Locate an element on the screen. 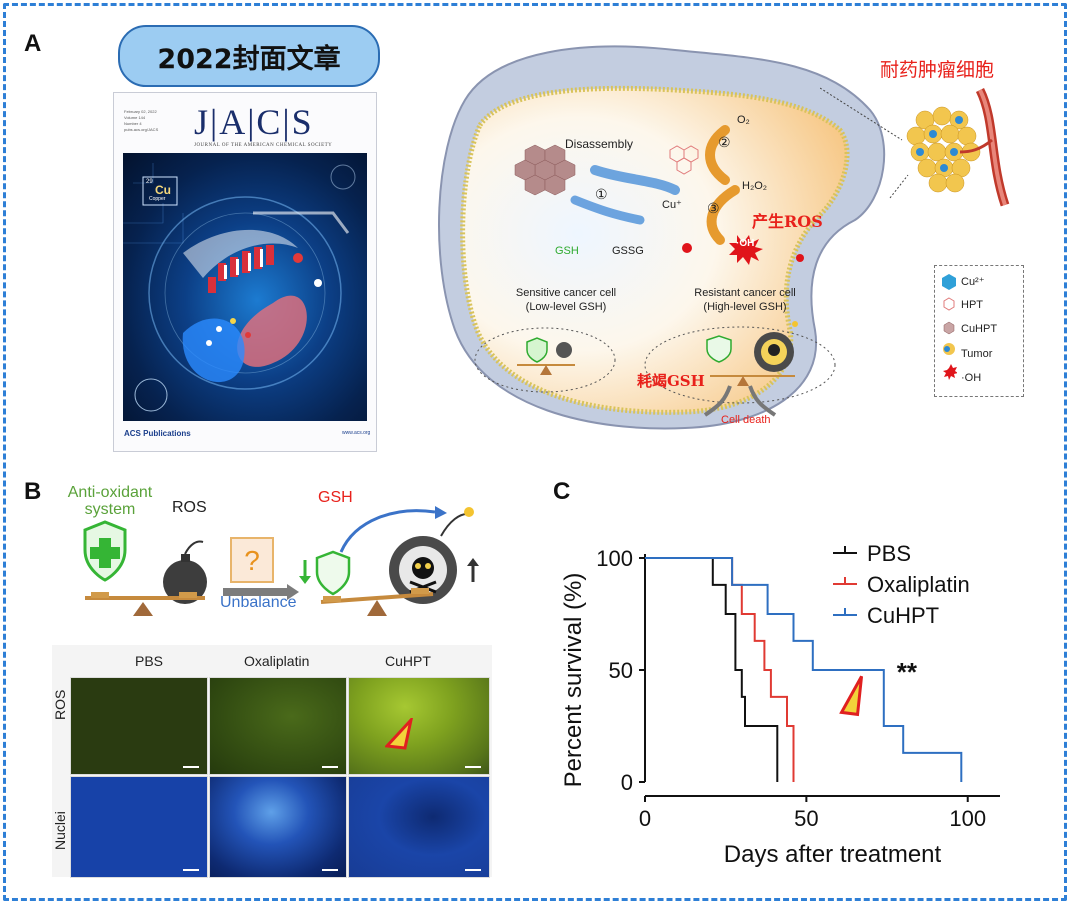 The image size is (1068, 902). disassembly-label: Disassembly is located at coordinates (599, 144).